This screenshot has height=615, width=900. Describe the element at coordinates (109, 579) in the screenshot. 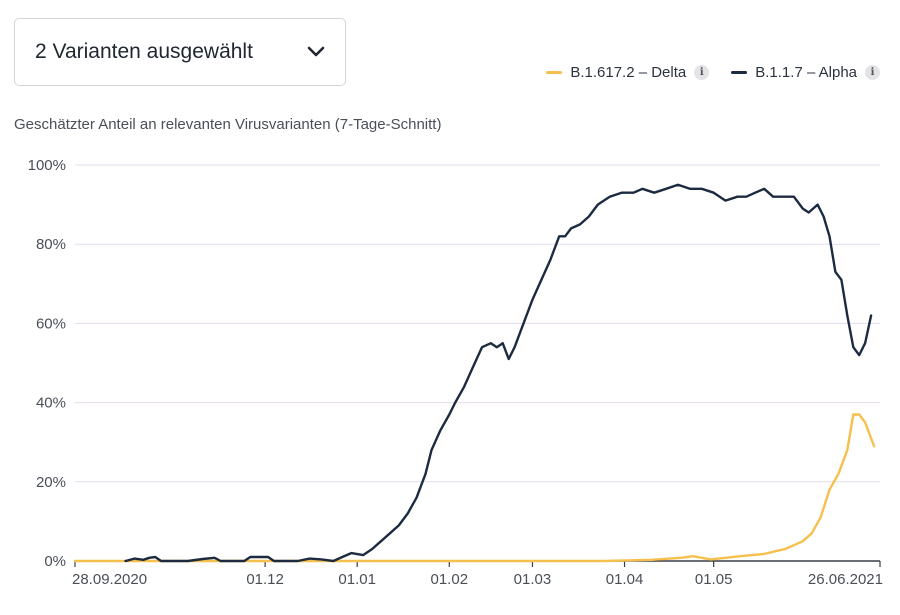

I see `x-tick-label: 28.09.2020` at that location.